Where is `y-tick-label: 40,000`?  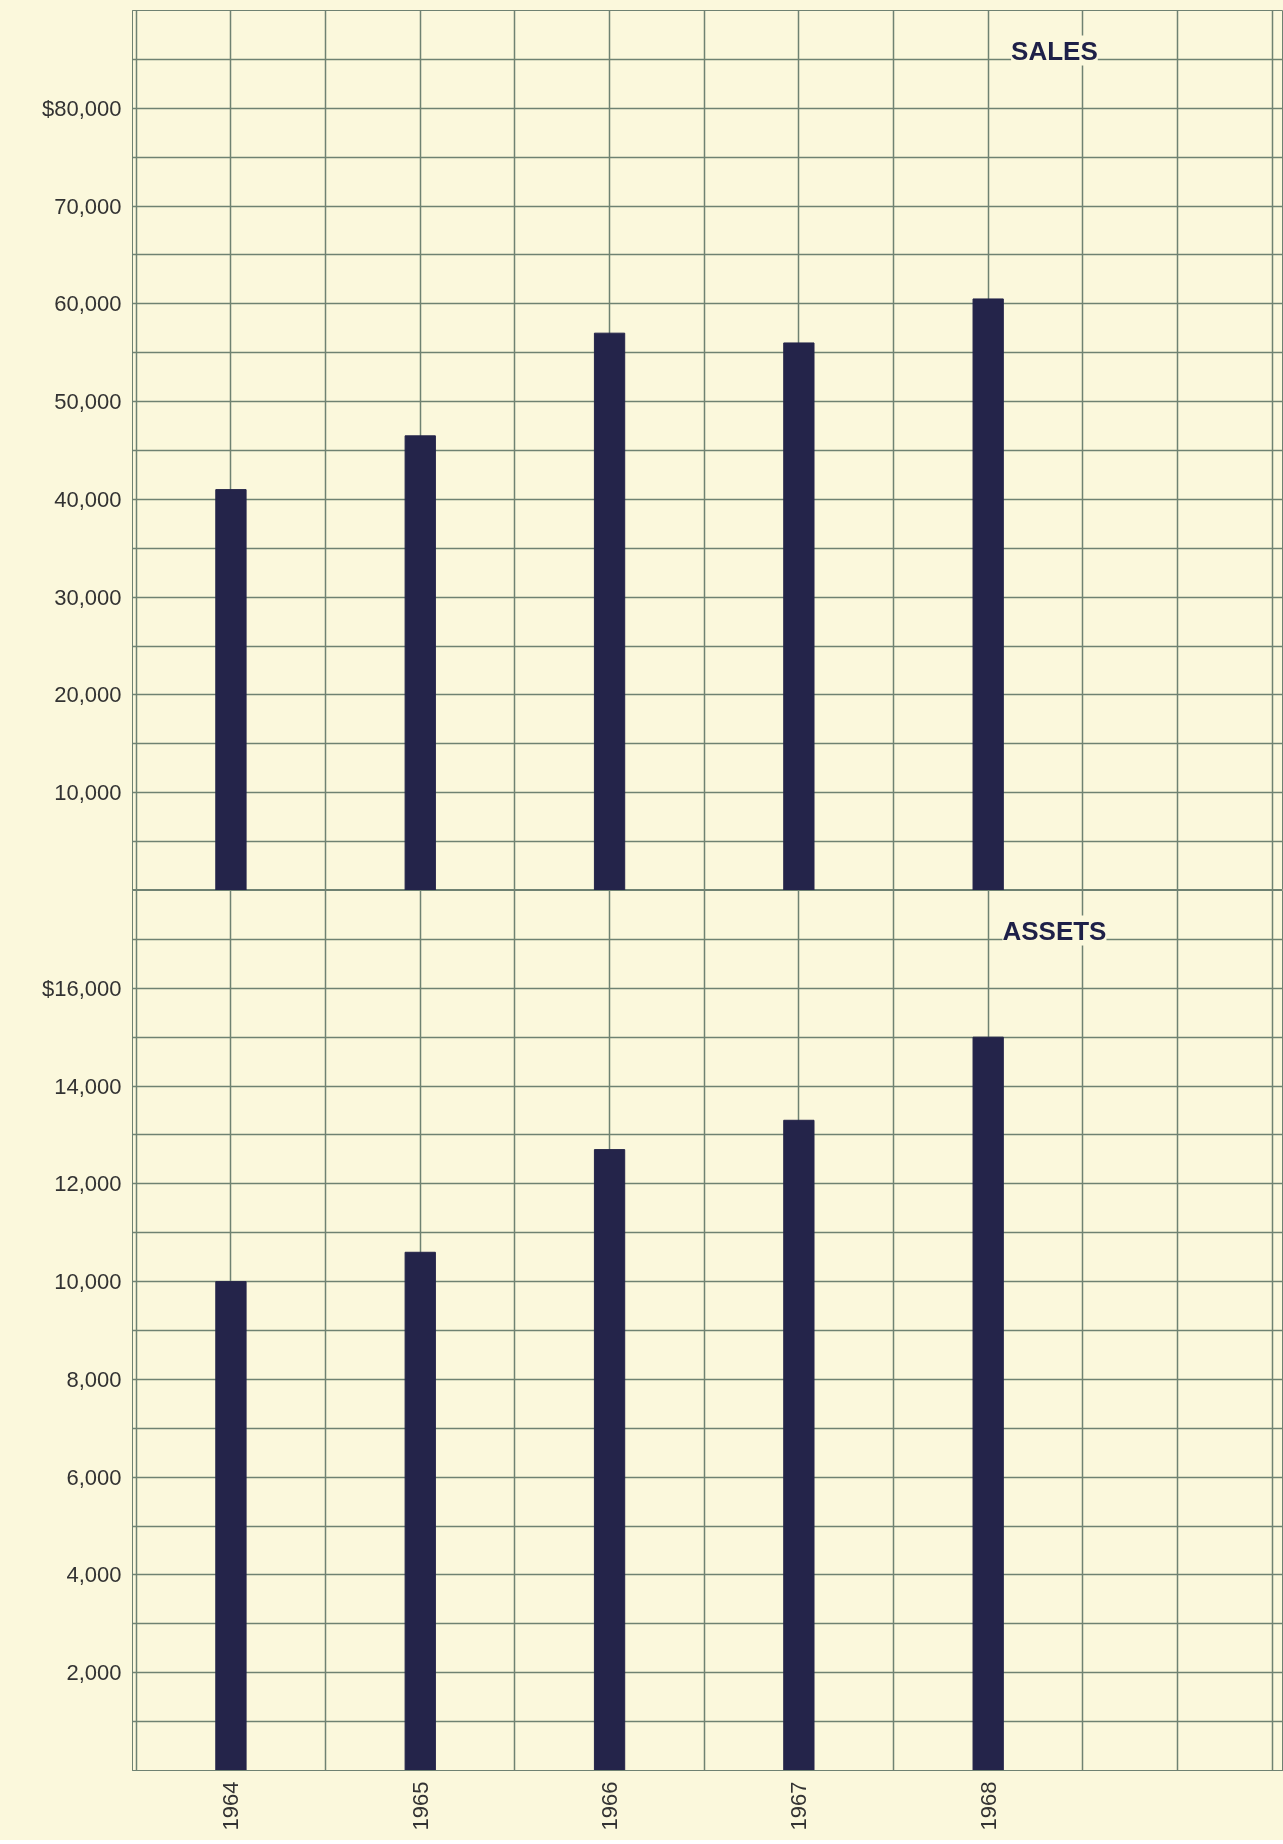
y-tick-label: 40,000 is located at coordinates (88, 499).